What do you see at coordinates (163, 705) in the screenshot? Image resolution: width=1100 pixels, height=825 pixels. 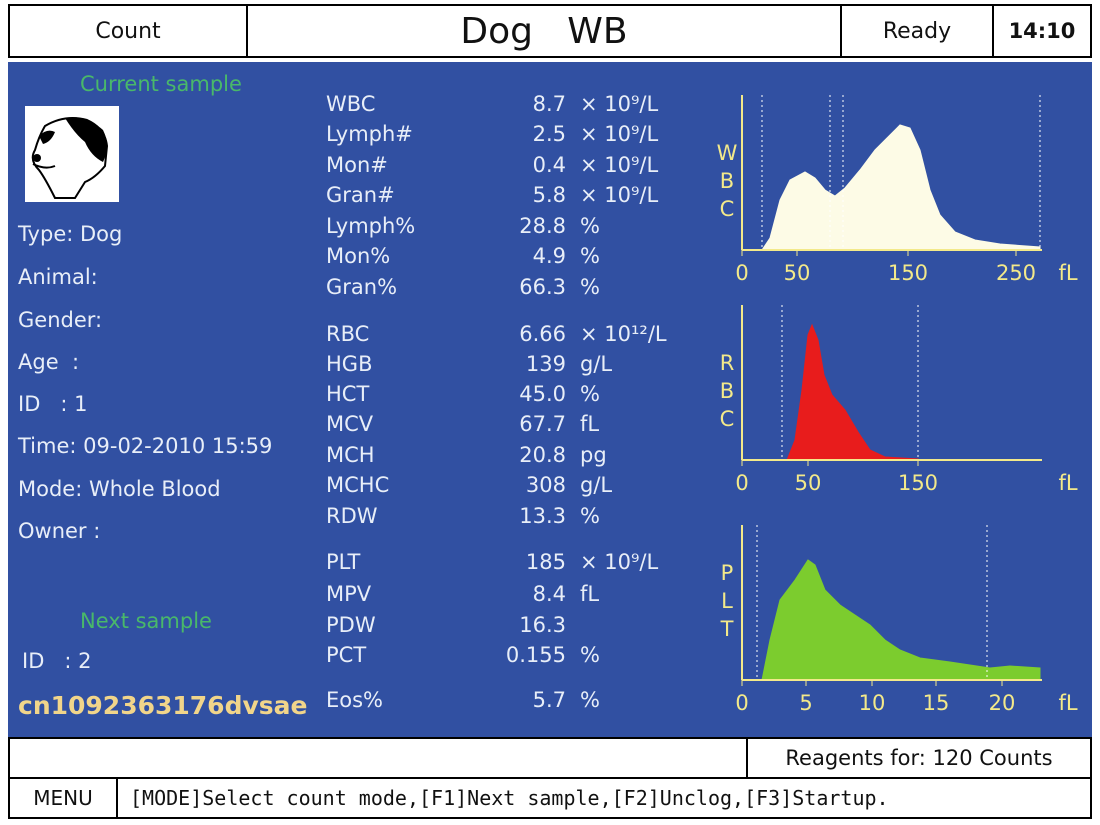 I see `watermark-text: cn1092363176dvsae` at bounding box center [163, 705].